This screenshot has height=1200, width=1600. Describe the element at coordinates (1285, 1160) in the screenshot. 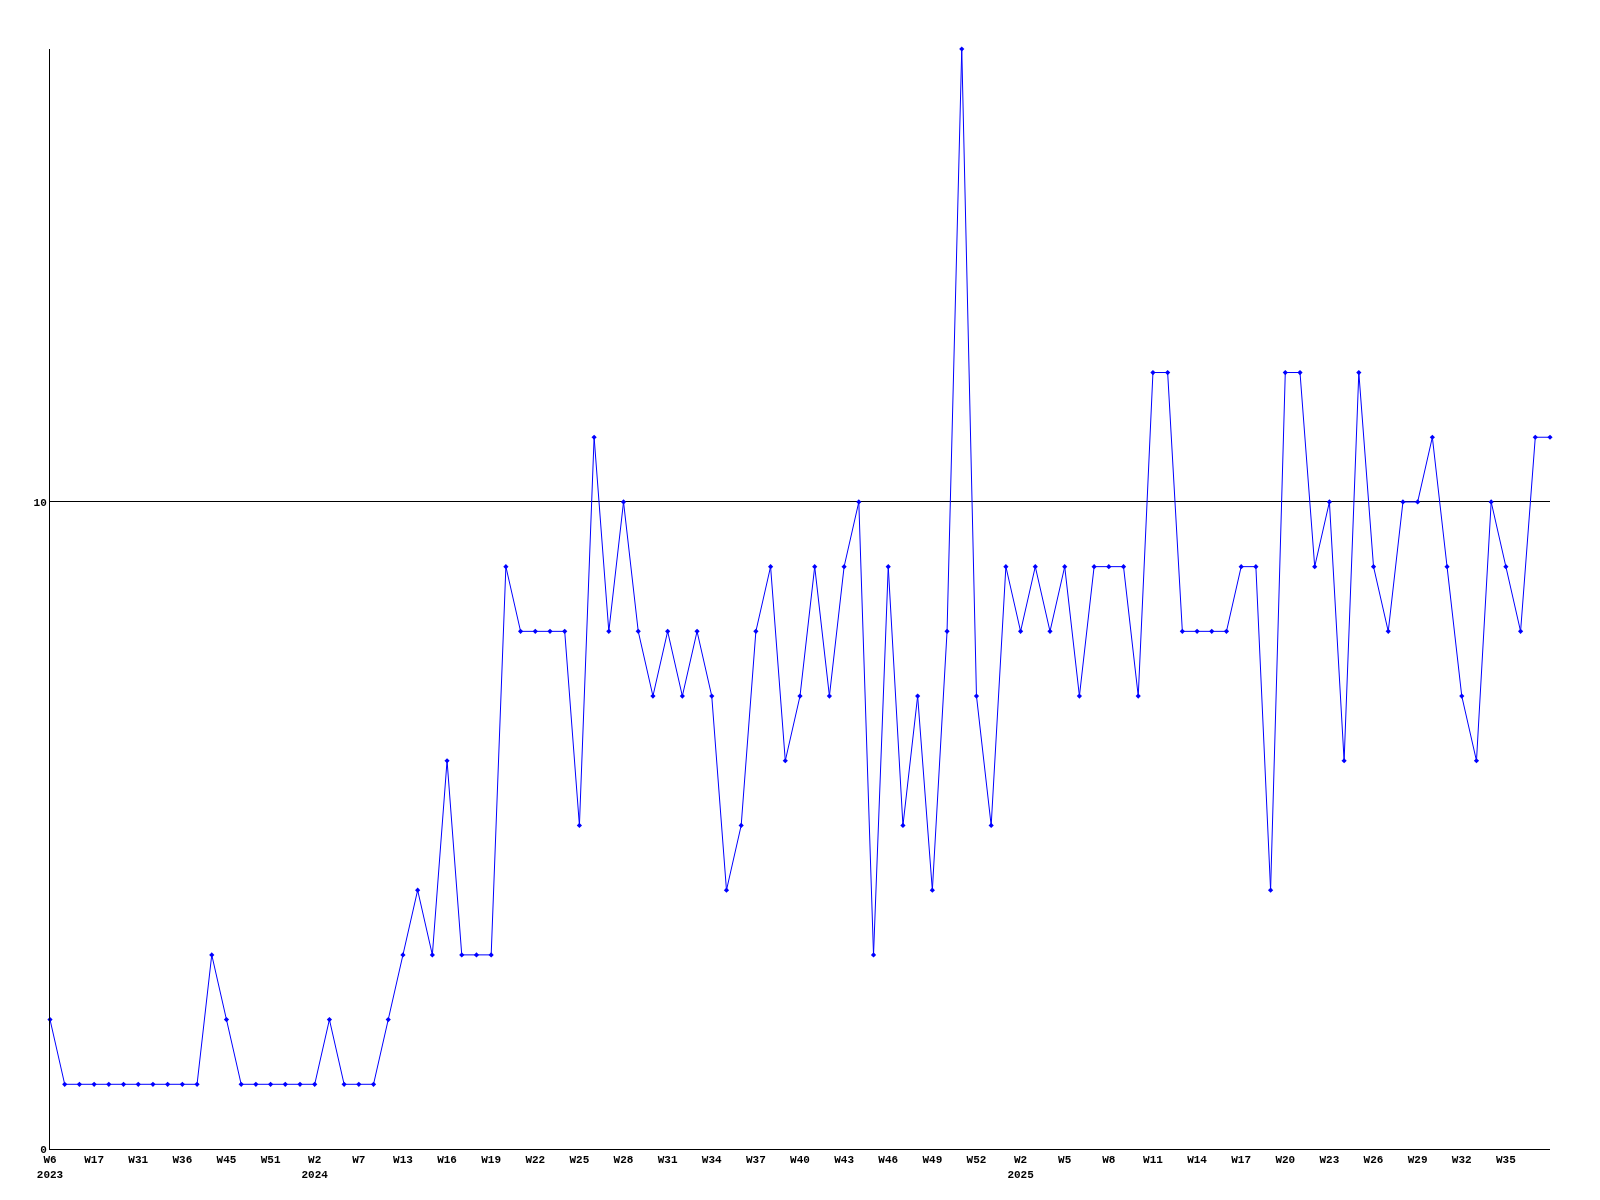

I see `x-tick-label: W20` at that location.